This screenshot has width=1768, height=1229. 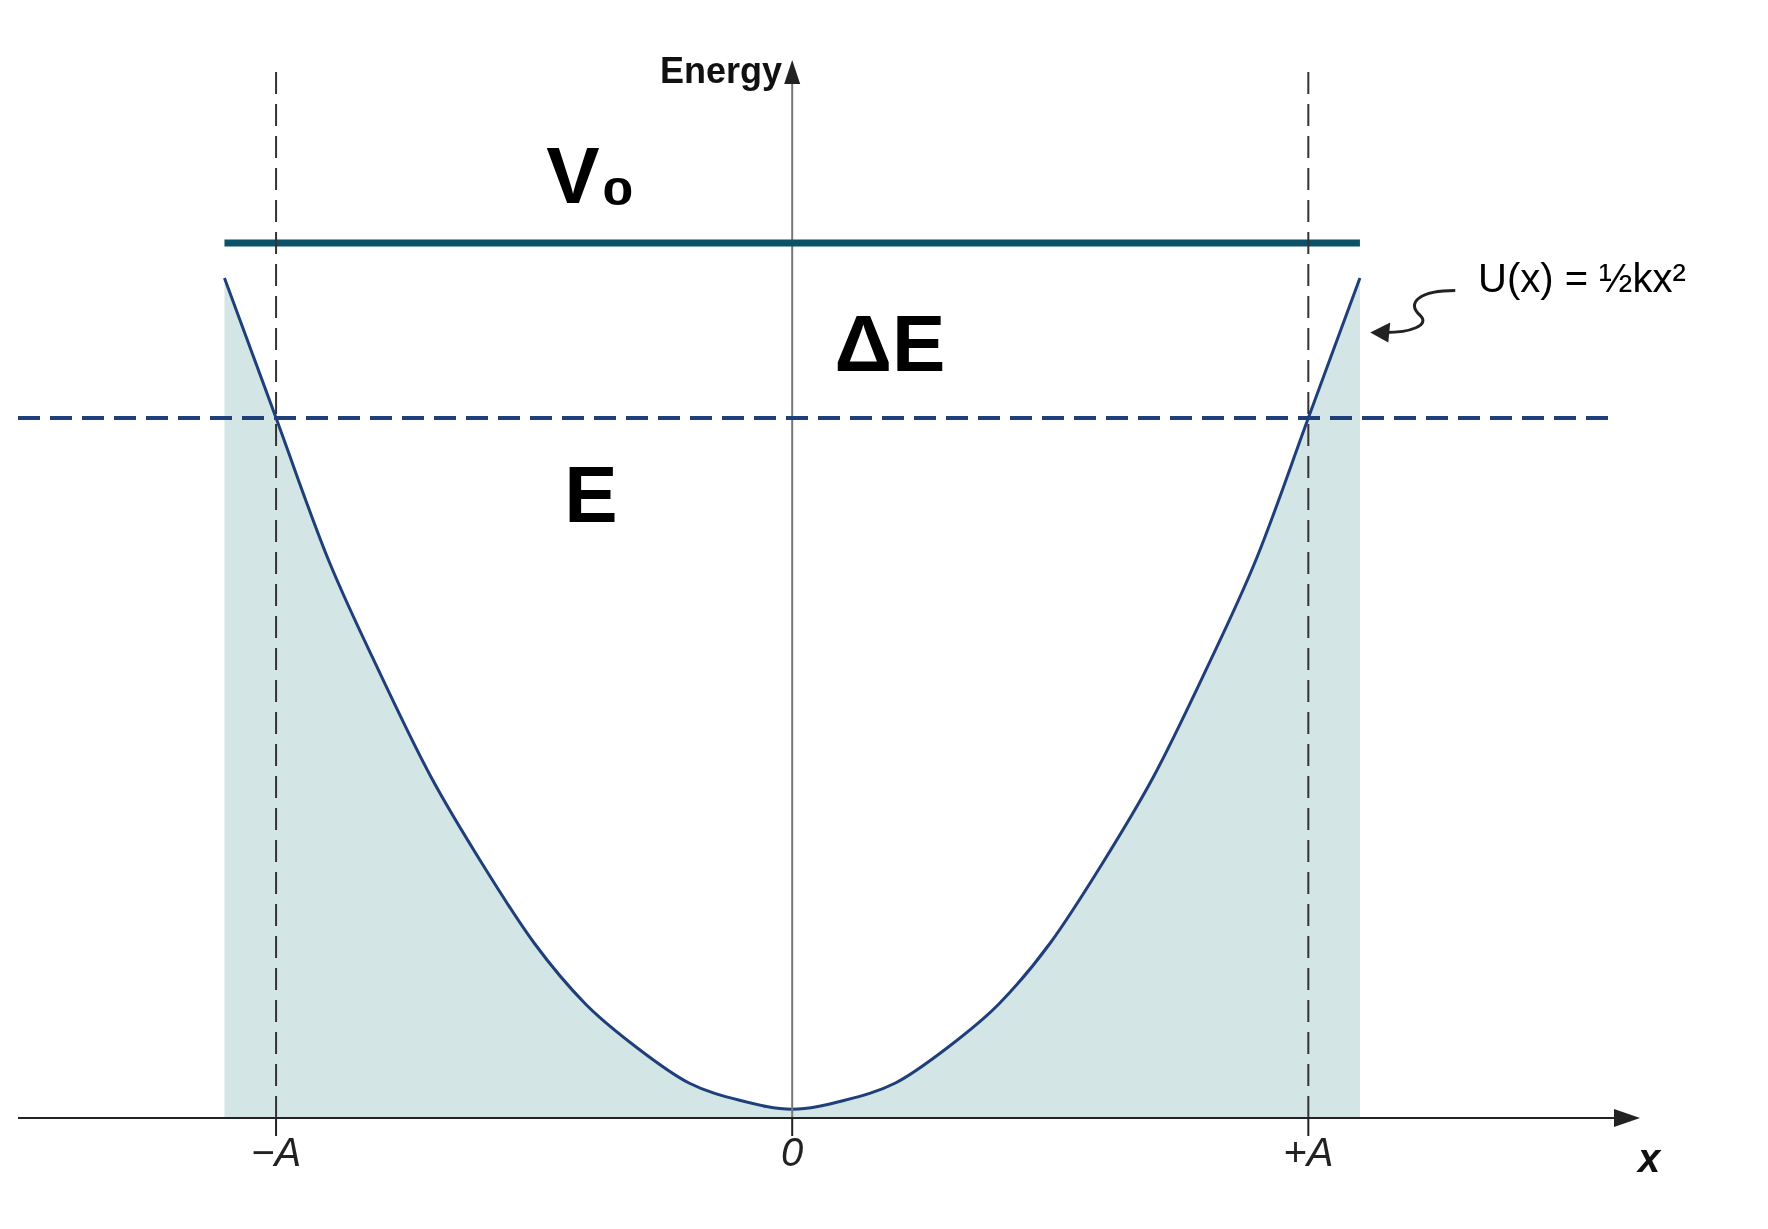 What do you see at coordinates (720, 71) in the screenshot?
I see `y-axis-title: Energy` at bounding box center [720, 71].